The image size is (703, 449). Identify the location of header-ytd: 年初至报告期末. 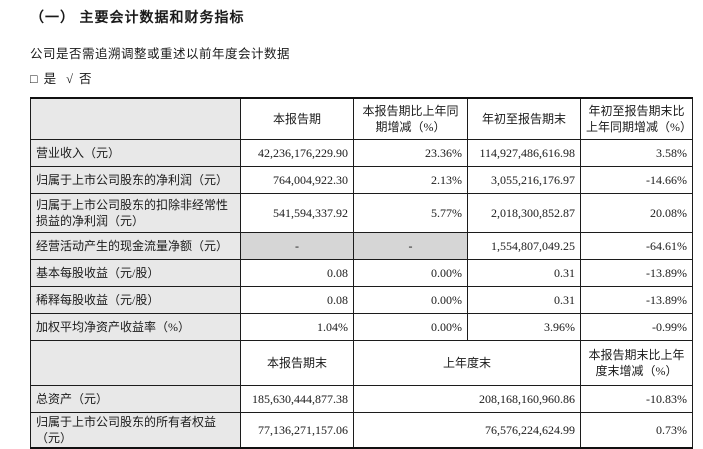
(524, 118).